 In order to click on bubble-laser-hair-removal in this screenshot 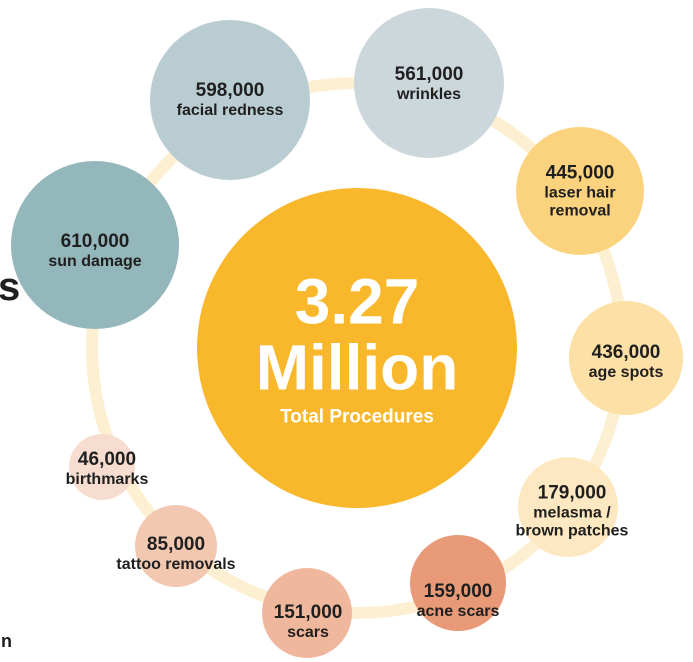, I will do `click(580, 191)`.